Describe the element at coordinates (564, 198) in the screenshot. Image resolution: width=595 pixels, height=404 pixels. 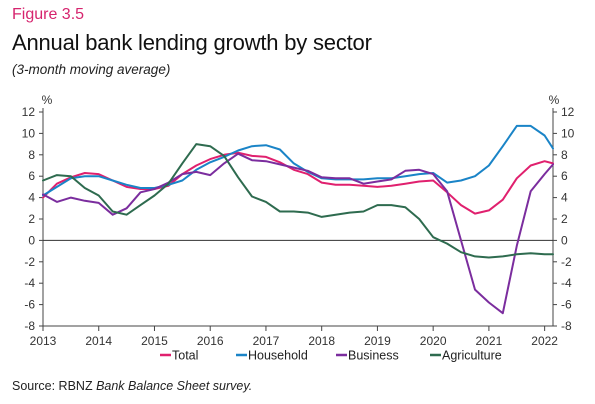
I see `y-tick-label-right: 4` at that location.